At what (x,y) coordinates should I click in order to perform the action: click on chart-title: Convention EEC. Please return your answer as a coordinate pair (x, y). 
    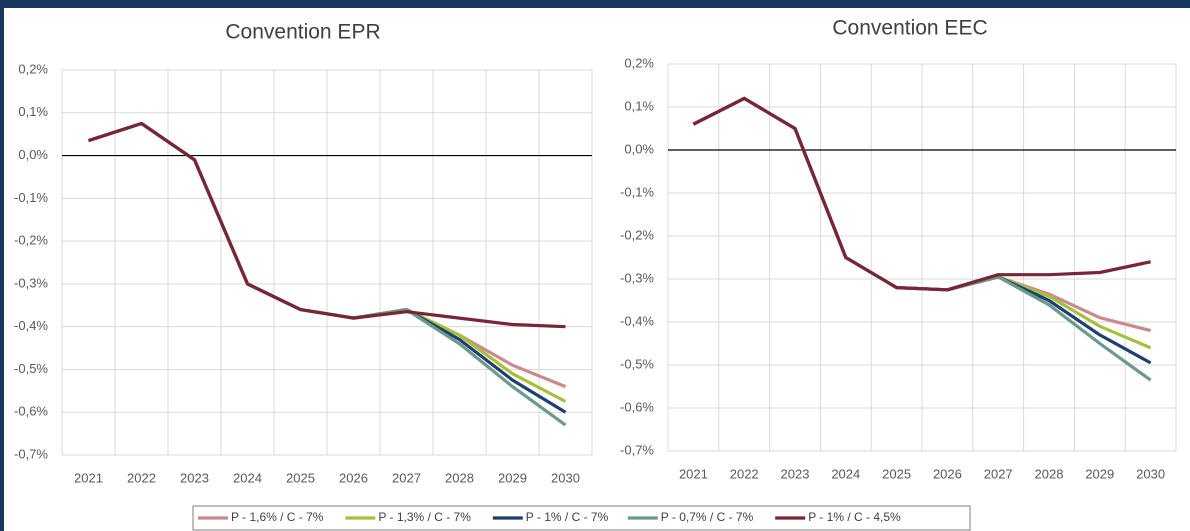
    Looking at the image, I should click on (909, 28).